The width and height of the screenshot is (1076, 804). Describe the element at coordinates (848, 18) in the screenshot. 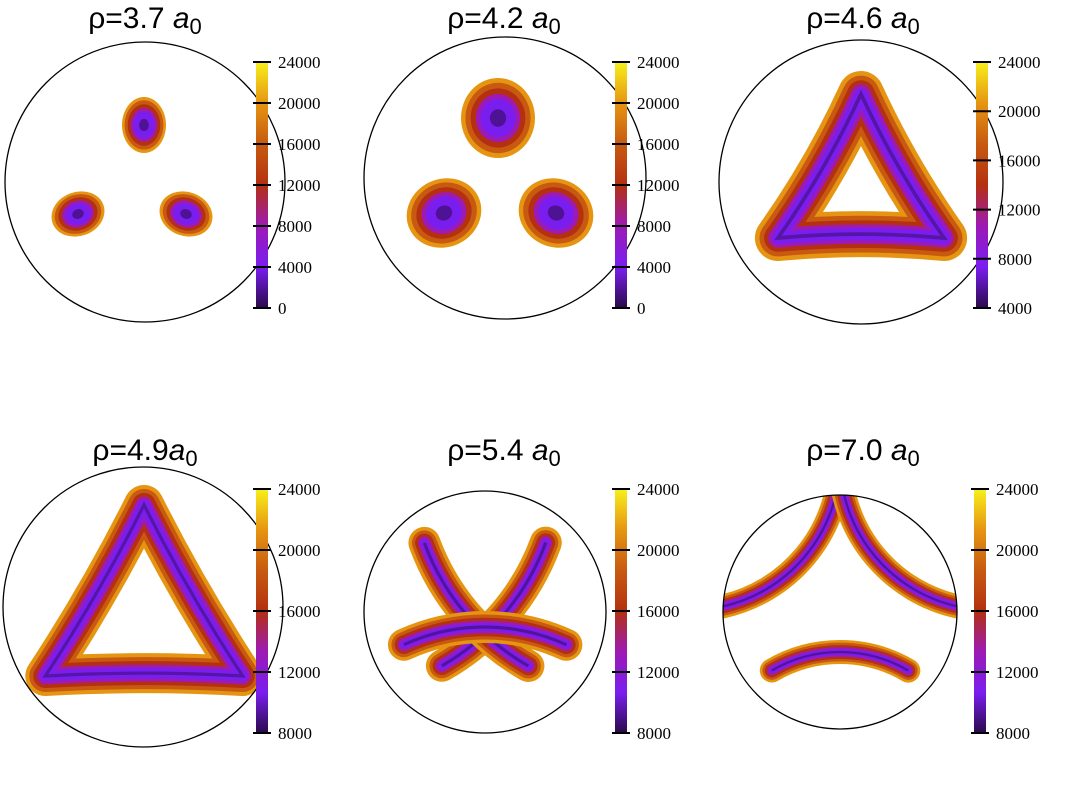

I see `title-prefix: ρ=4.6` at that location.